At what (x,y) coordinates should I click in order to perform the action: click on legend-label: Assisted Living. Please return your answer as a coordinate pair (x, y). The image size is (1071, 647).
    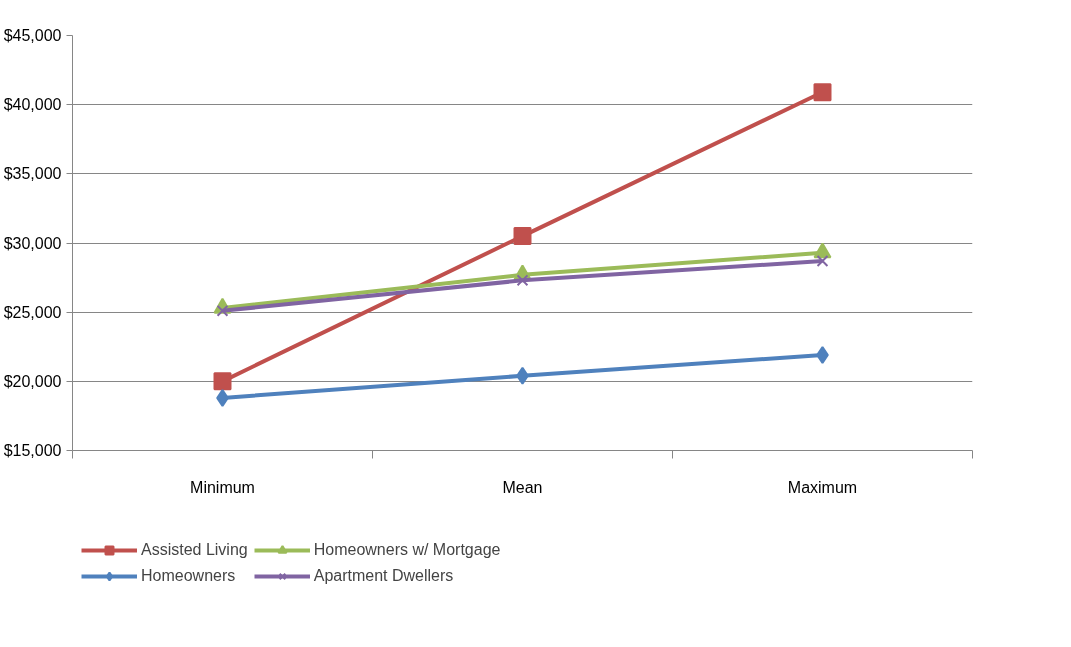
    Looking at the image, I should click on (194, 550).